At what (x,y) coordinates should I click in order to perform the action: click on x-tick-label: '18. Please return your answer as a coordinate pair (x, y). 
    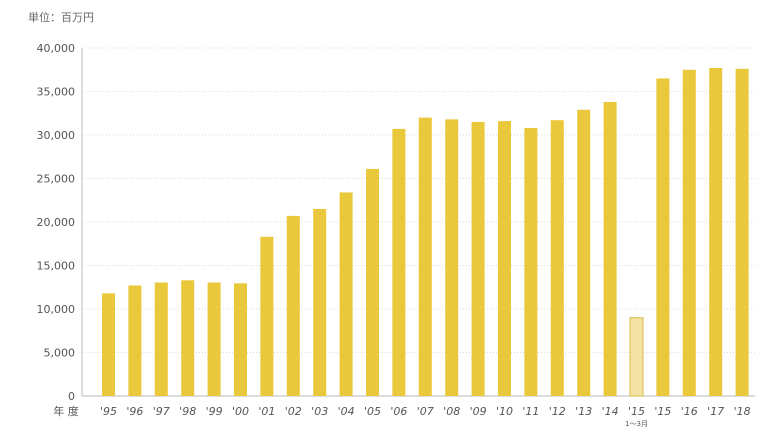
    Looking at the image, I should click on (742, 411).